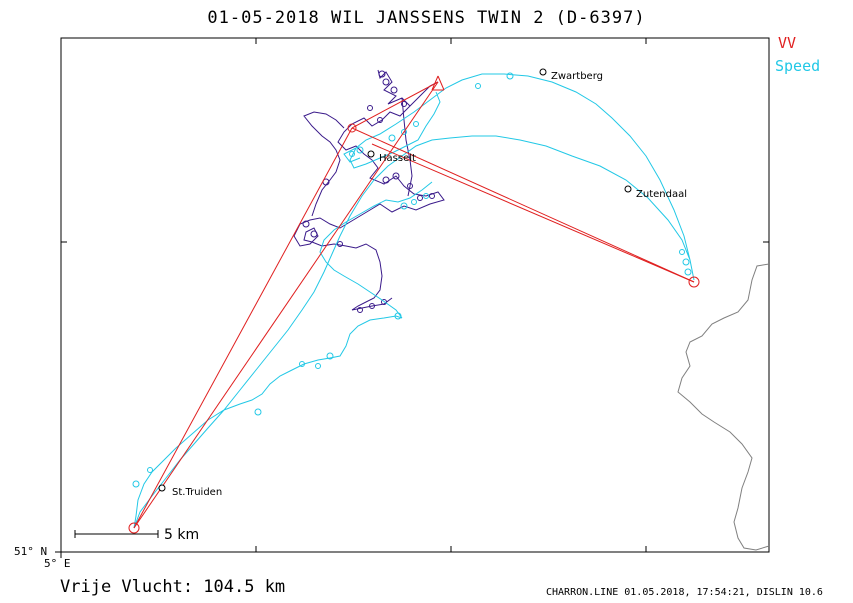  I want to click on scale-bar, so click(116, 534).